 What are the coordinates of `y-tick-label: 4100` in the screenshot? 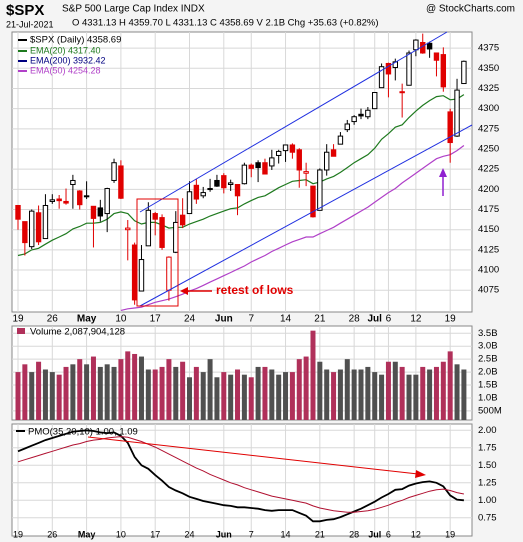 It's located at (488, 270).